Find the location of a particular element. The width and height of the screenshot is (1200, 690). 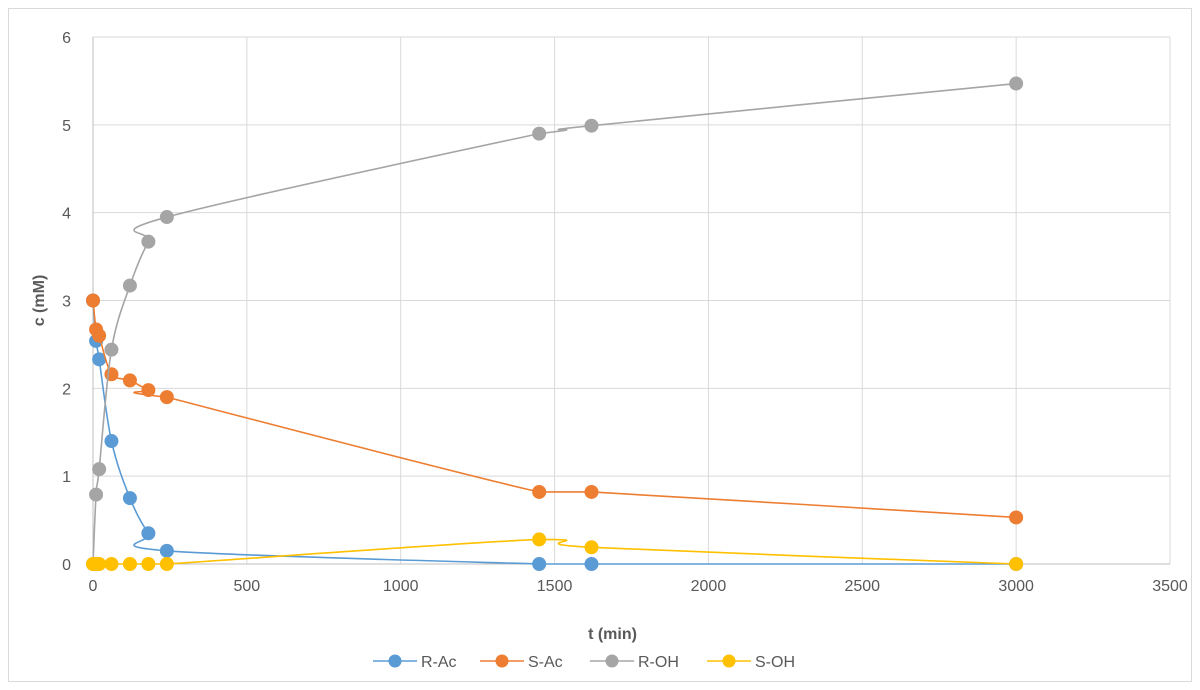

legend-item: R-Ac is located at coordinates (415, 662).